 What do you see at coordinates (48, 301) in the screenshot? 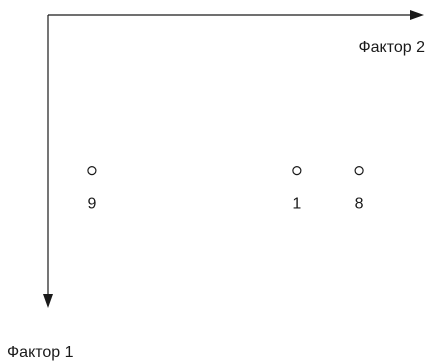
I see `y-axis-arrow` at bounding box center [48, 301].